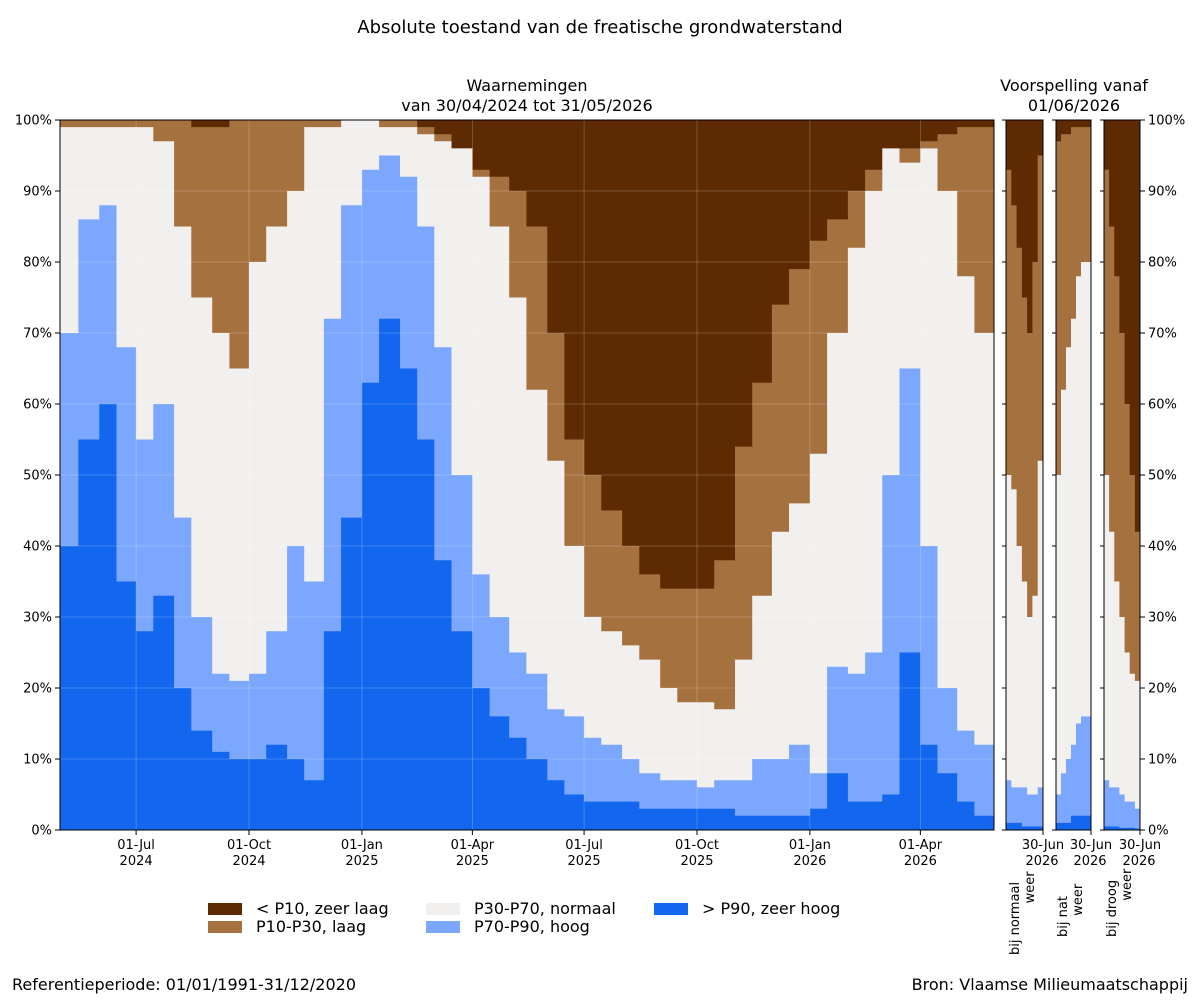 Image resolution: width=1200 pixels, height=1000 pixels. Describe the element at coordinates (532, 926) in the screenshot. I see `legend-label-hoog: P70-P90, hoog` at that location.